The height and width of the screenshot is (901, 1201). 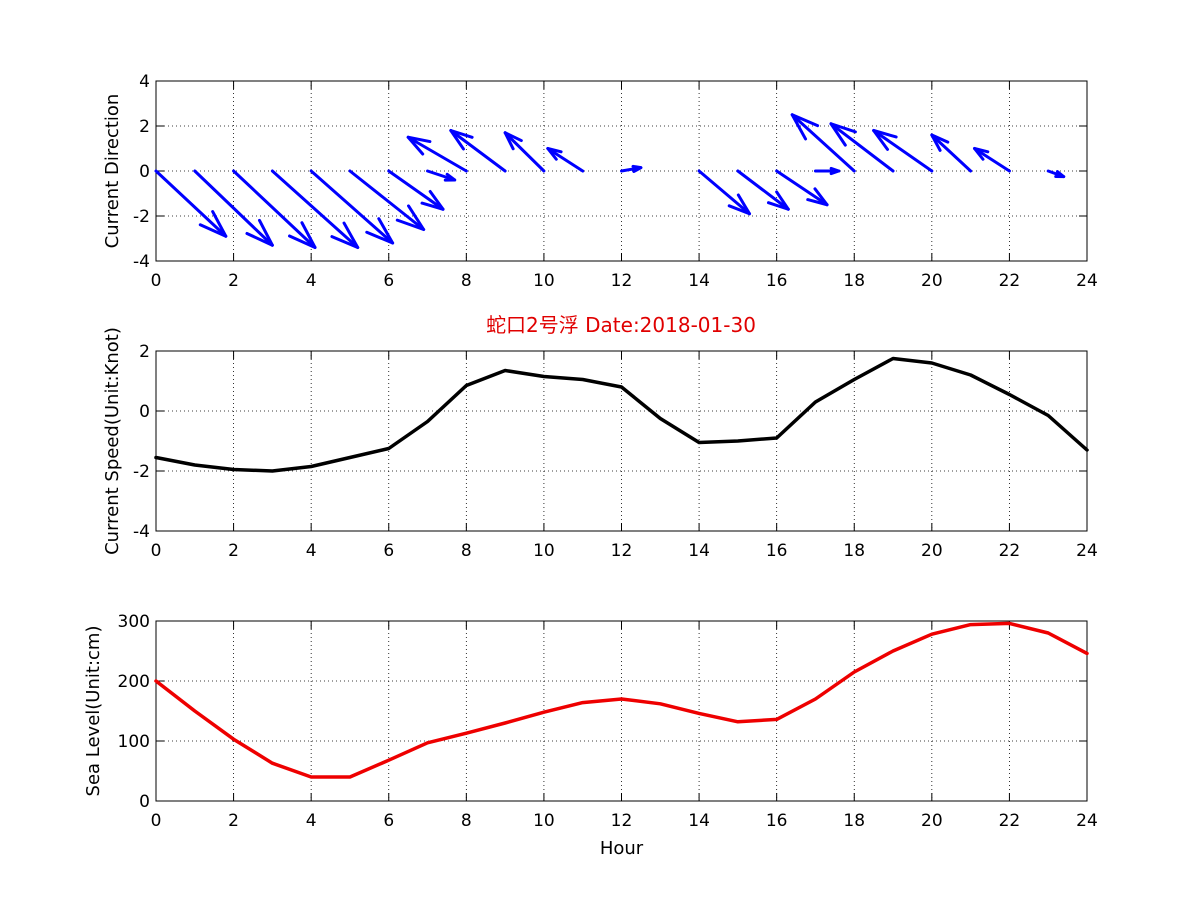 What do you see at coordinates (112, 441) in the screenshot?
I see `y-axis-label: Current Speed(Unit:Knot)` at bounding box center [112, 441].